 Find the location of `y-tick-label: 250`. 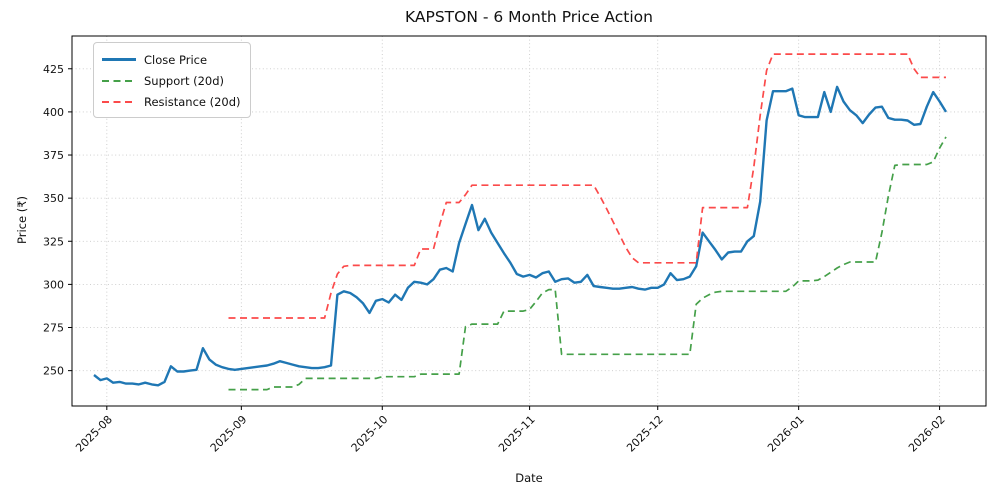

y-tick-label: 250 is located at coordinates (53, 371).